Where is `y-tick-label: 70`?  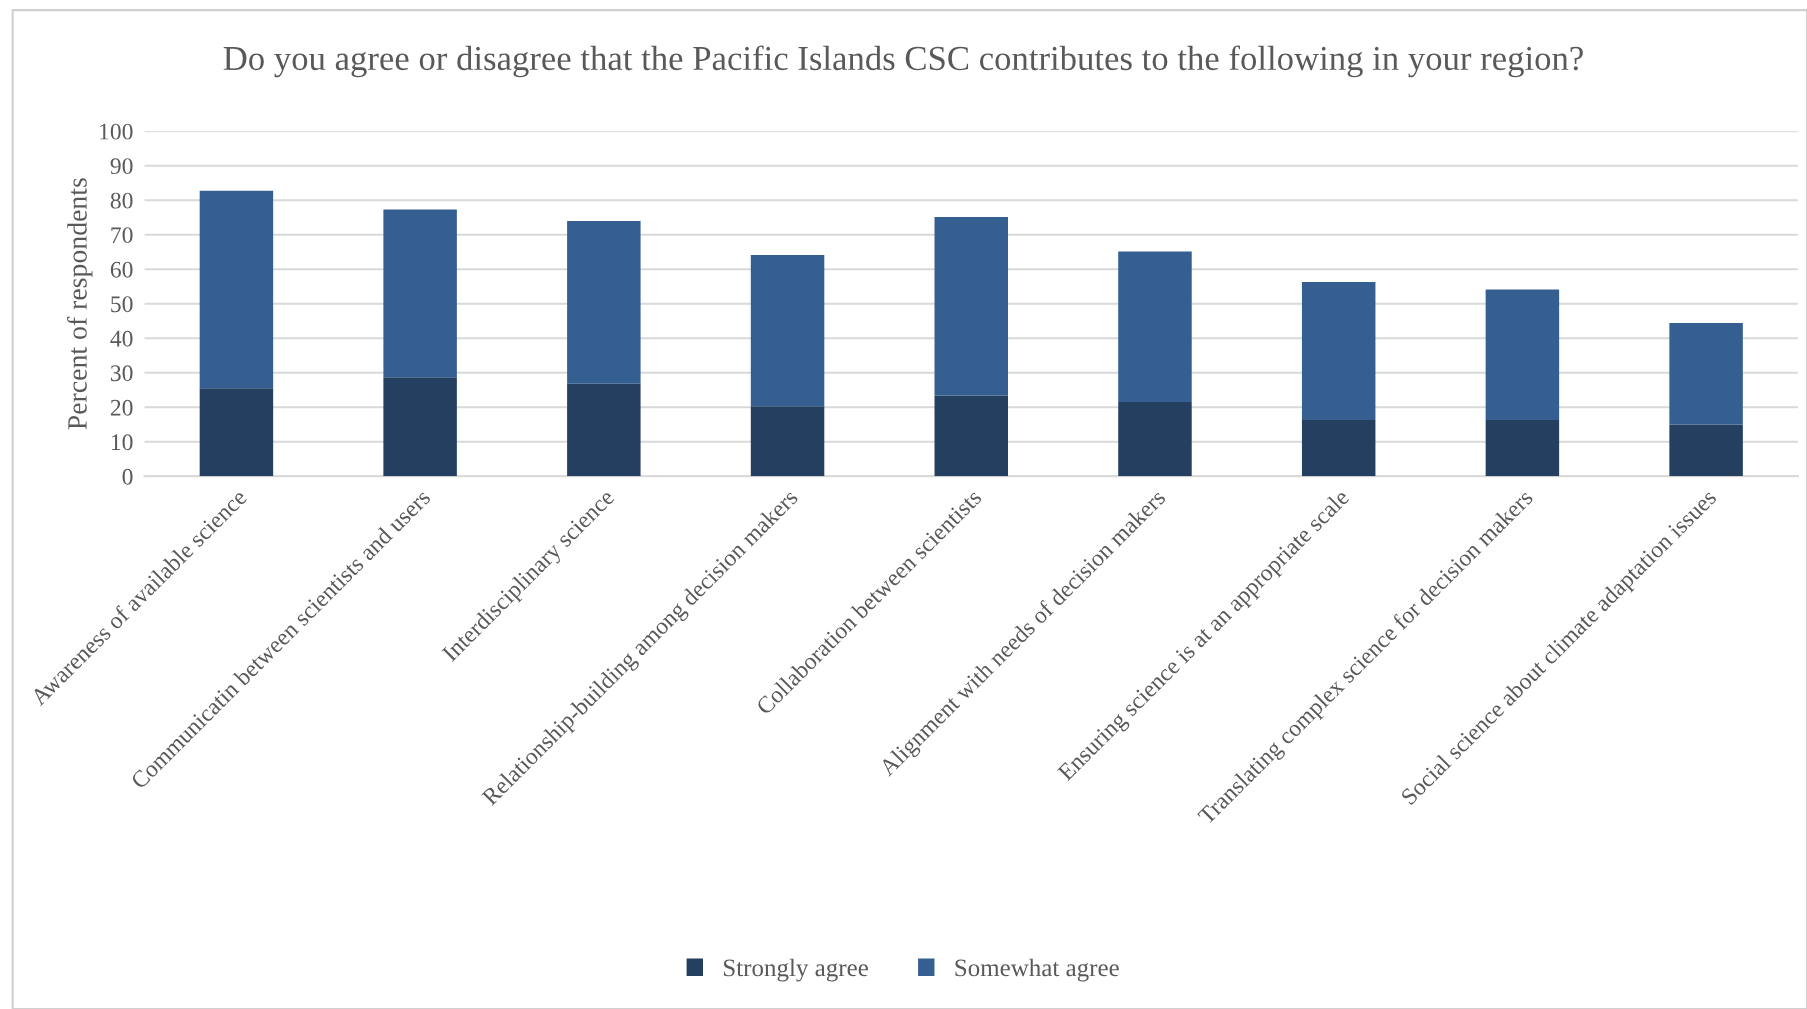 y-tick-label: 70 is located at coordinates (122, 235).